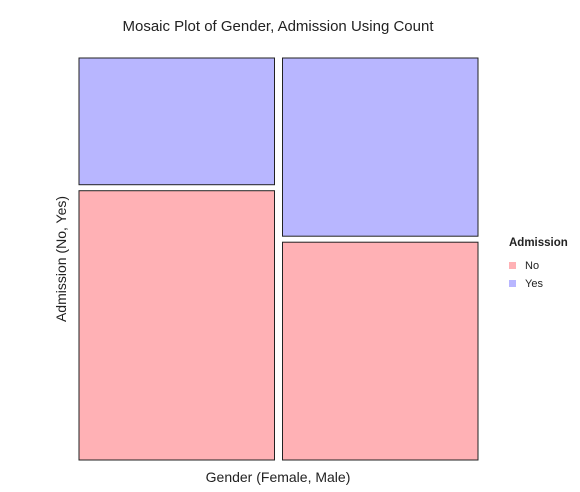  What do you see at coordinates (176, 121) in the screenshot?
I see `tile-female-yes` at bounding box center [176, 121].